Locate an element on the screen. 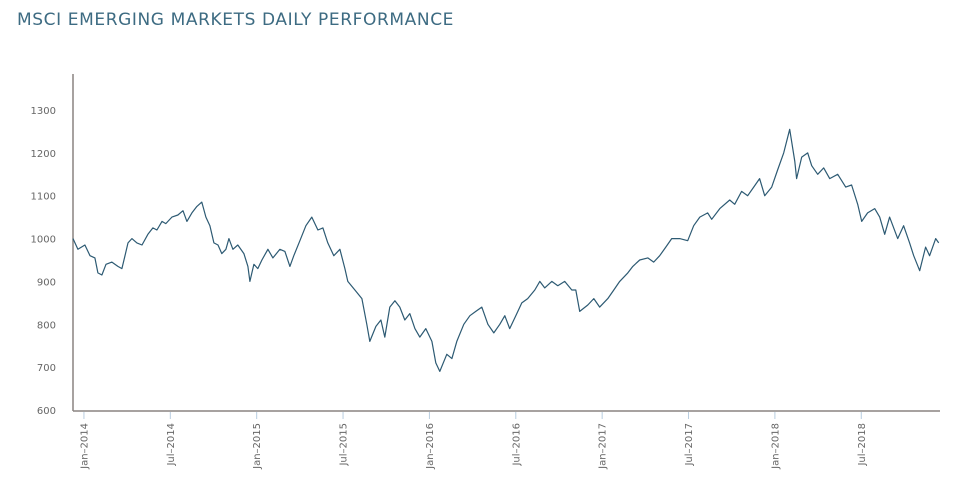  x-tick-label: Jul–2015 is located at coordinates (344, 445).